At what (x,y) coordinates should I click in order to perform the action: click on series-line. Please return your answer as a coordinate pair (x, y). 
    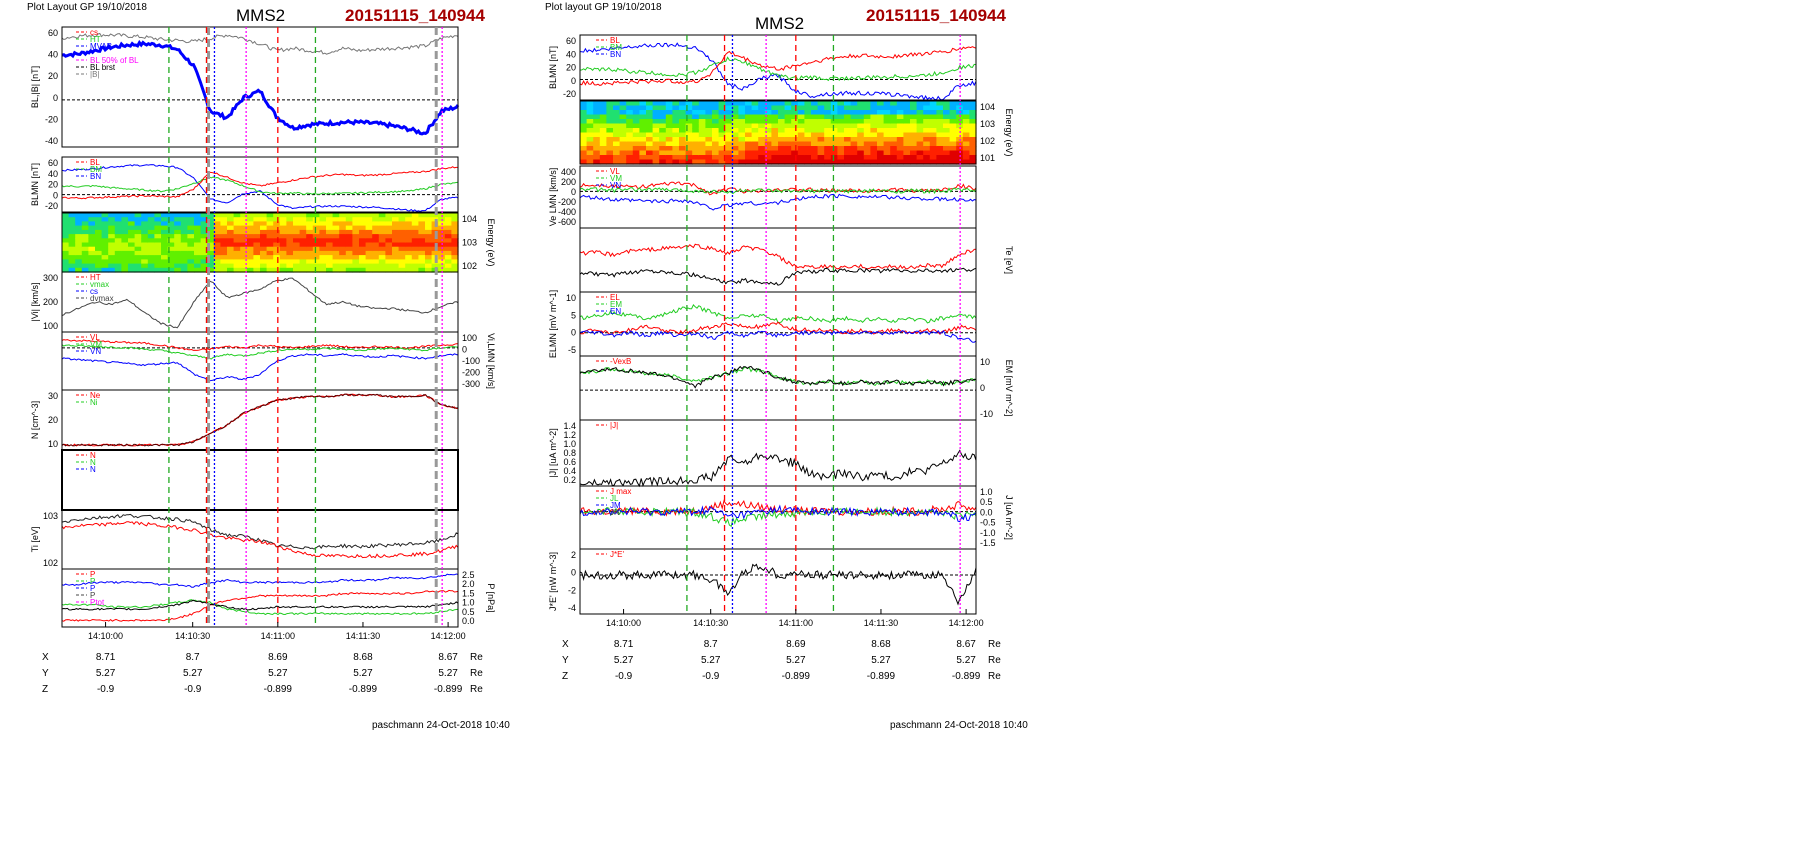
    Looking at the image, I should click on (778, 191).